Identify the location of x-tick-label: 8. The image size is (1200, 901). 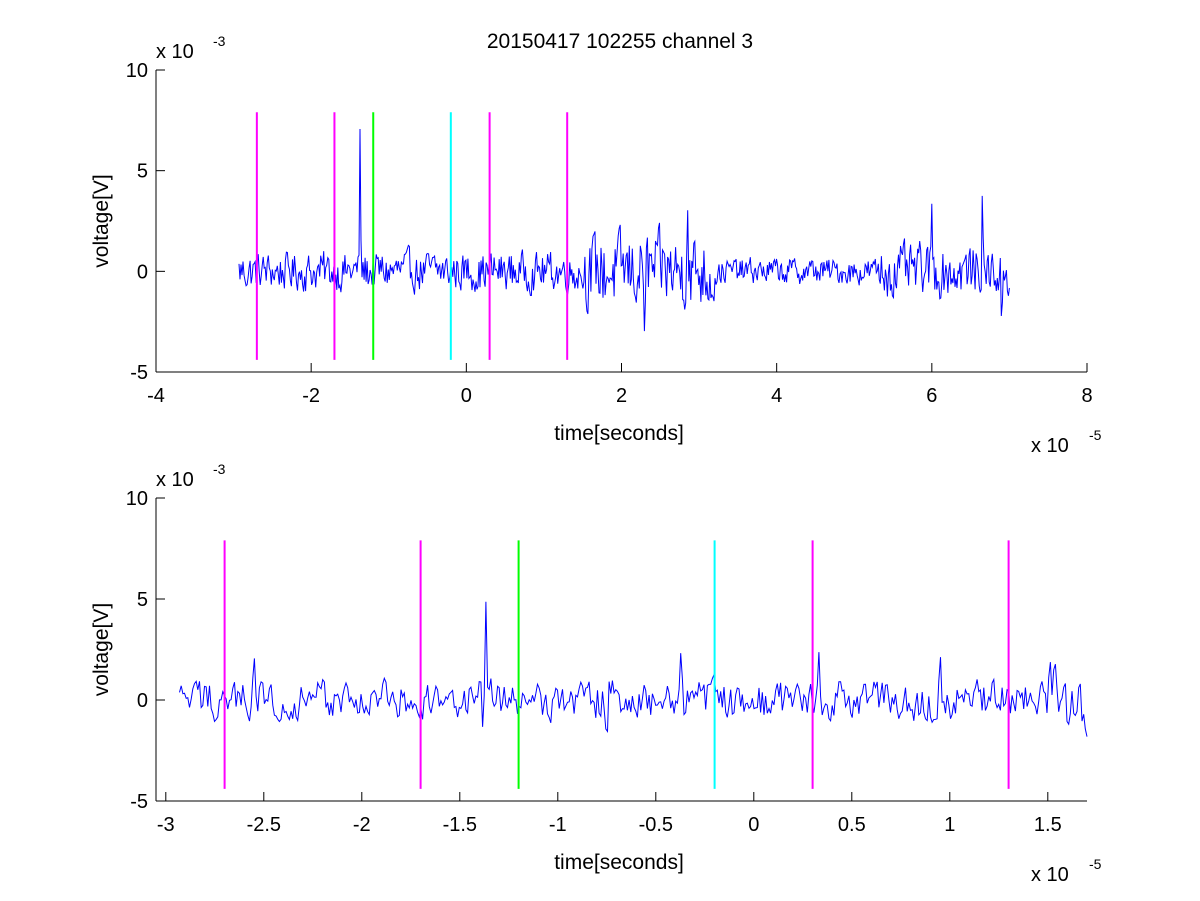
(1086, 396).